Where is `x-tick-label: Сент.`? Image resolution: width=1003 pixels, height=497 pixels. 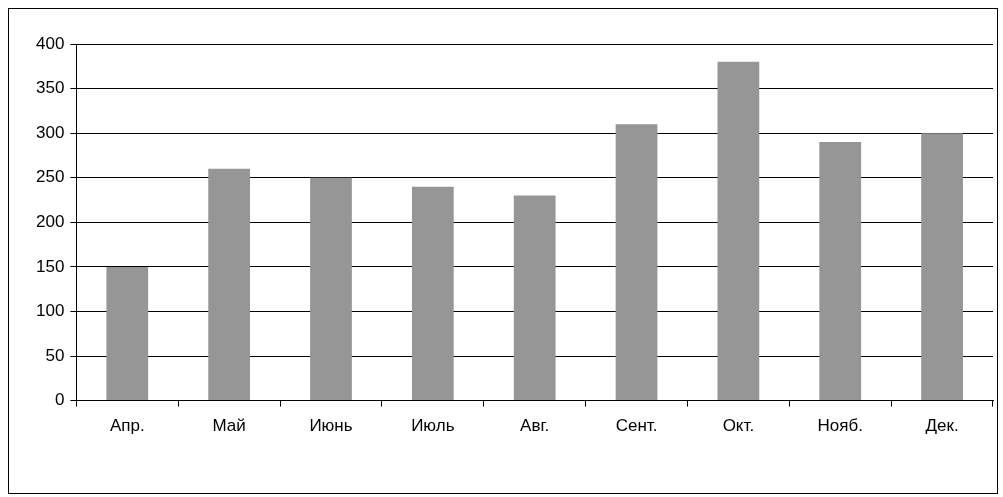
x-tick-label: Сент. is located at coordinates (636, 426).